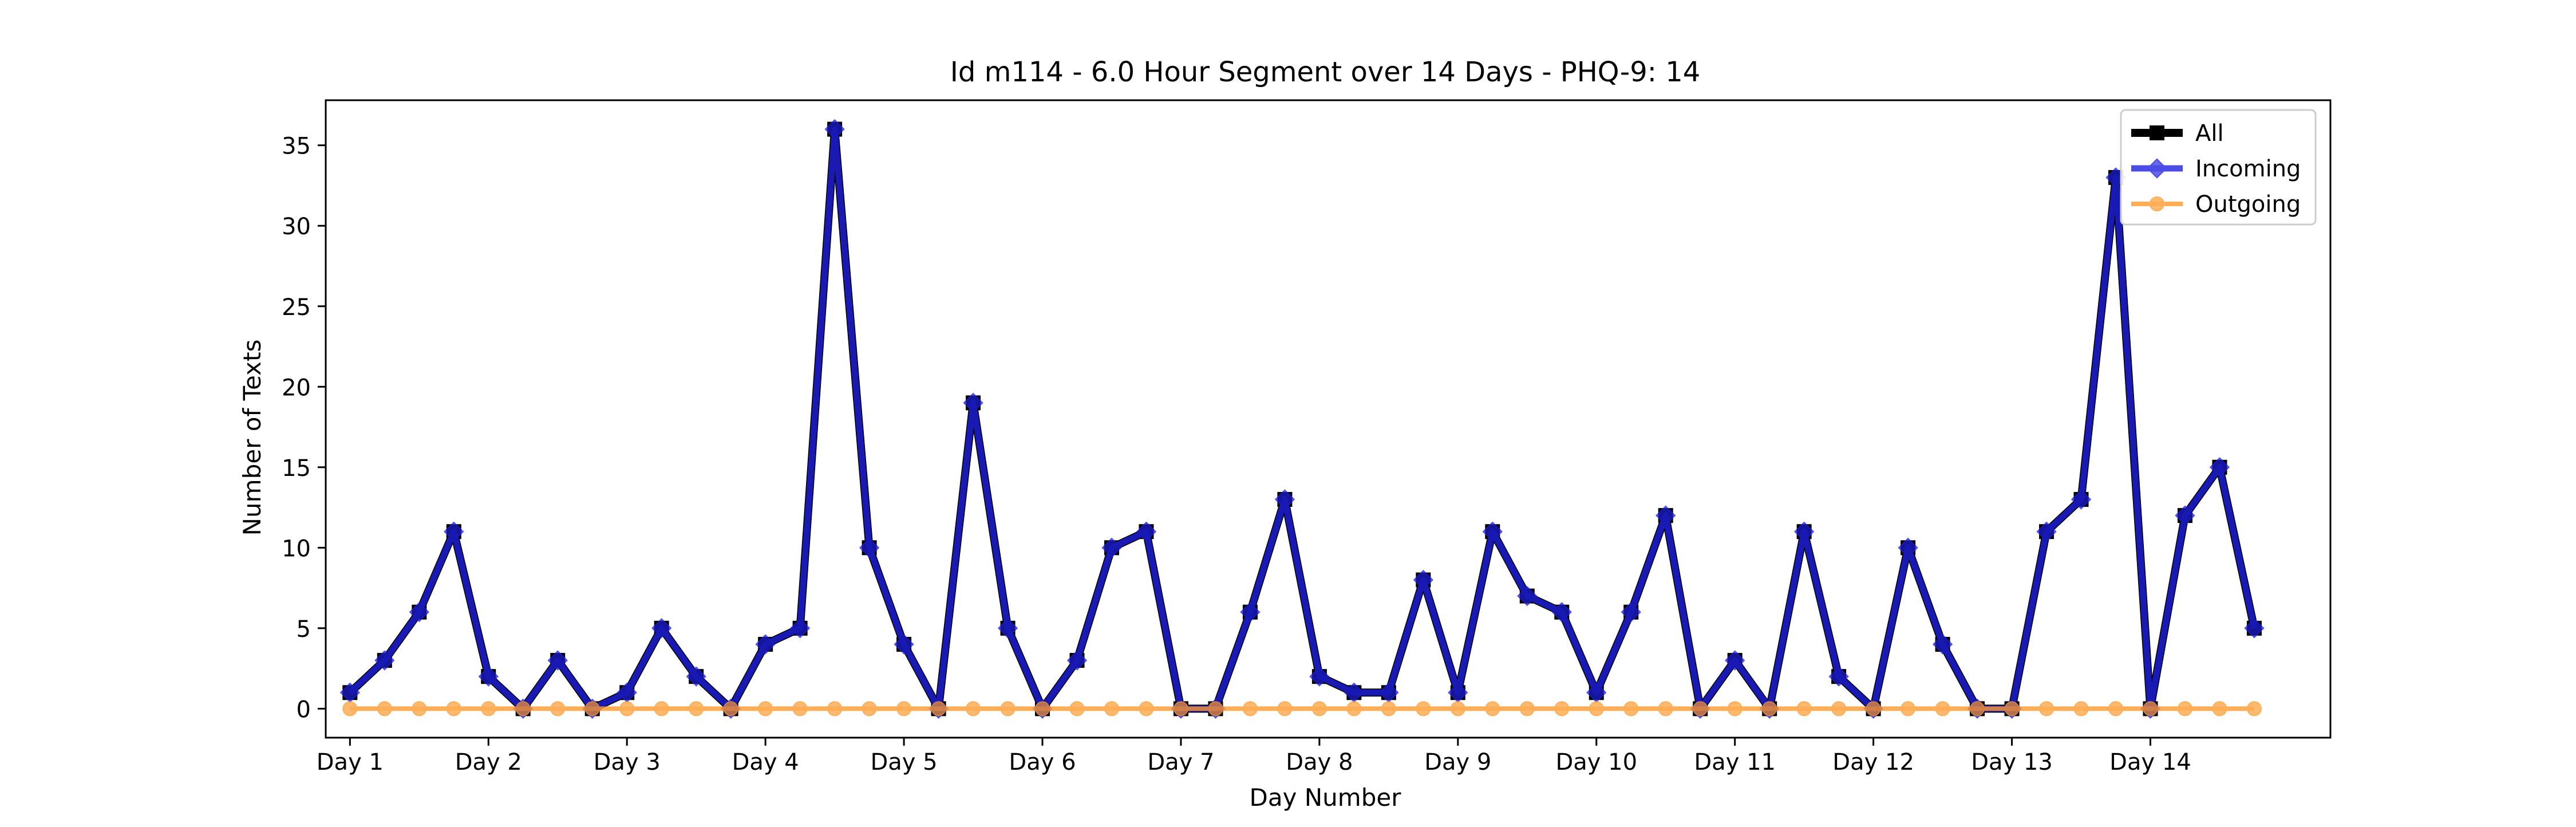 This screenshot has width=2576, height=827. Describe the element at coordinates (2150, 762) in the screenshot. I see `x-tick-label: Day 14` at that location.